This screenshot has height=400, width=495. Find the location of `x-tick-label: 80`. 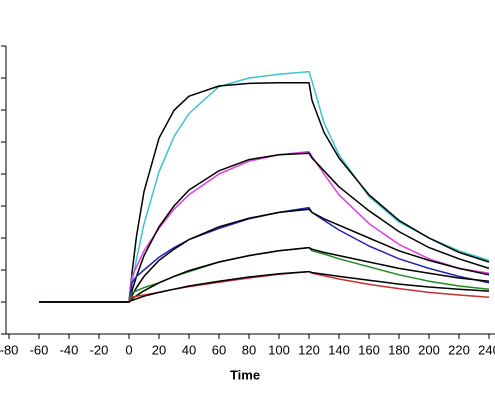

x-tick-label: 80 is located at coordinates (249, 349).